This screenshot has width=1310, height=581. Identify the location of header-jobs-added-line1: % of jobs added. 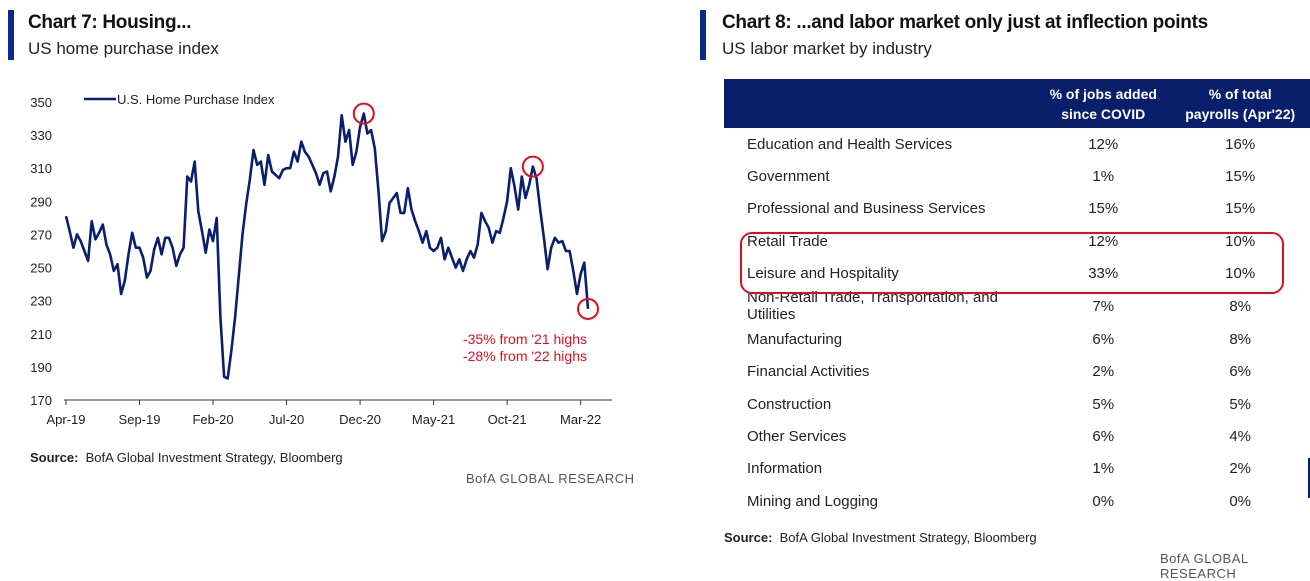
(1103, 93).